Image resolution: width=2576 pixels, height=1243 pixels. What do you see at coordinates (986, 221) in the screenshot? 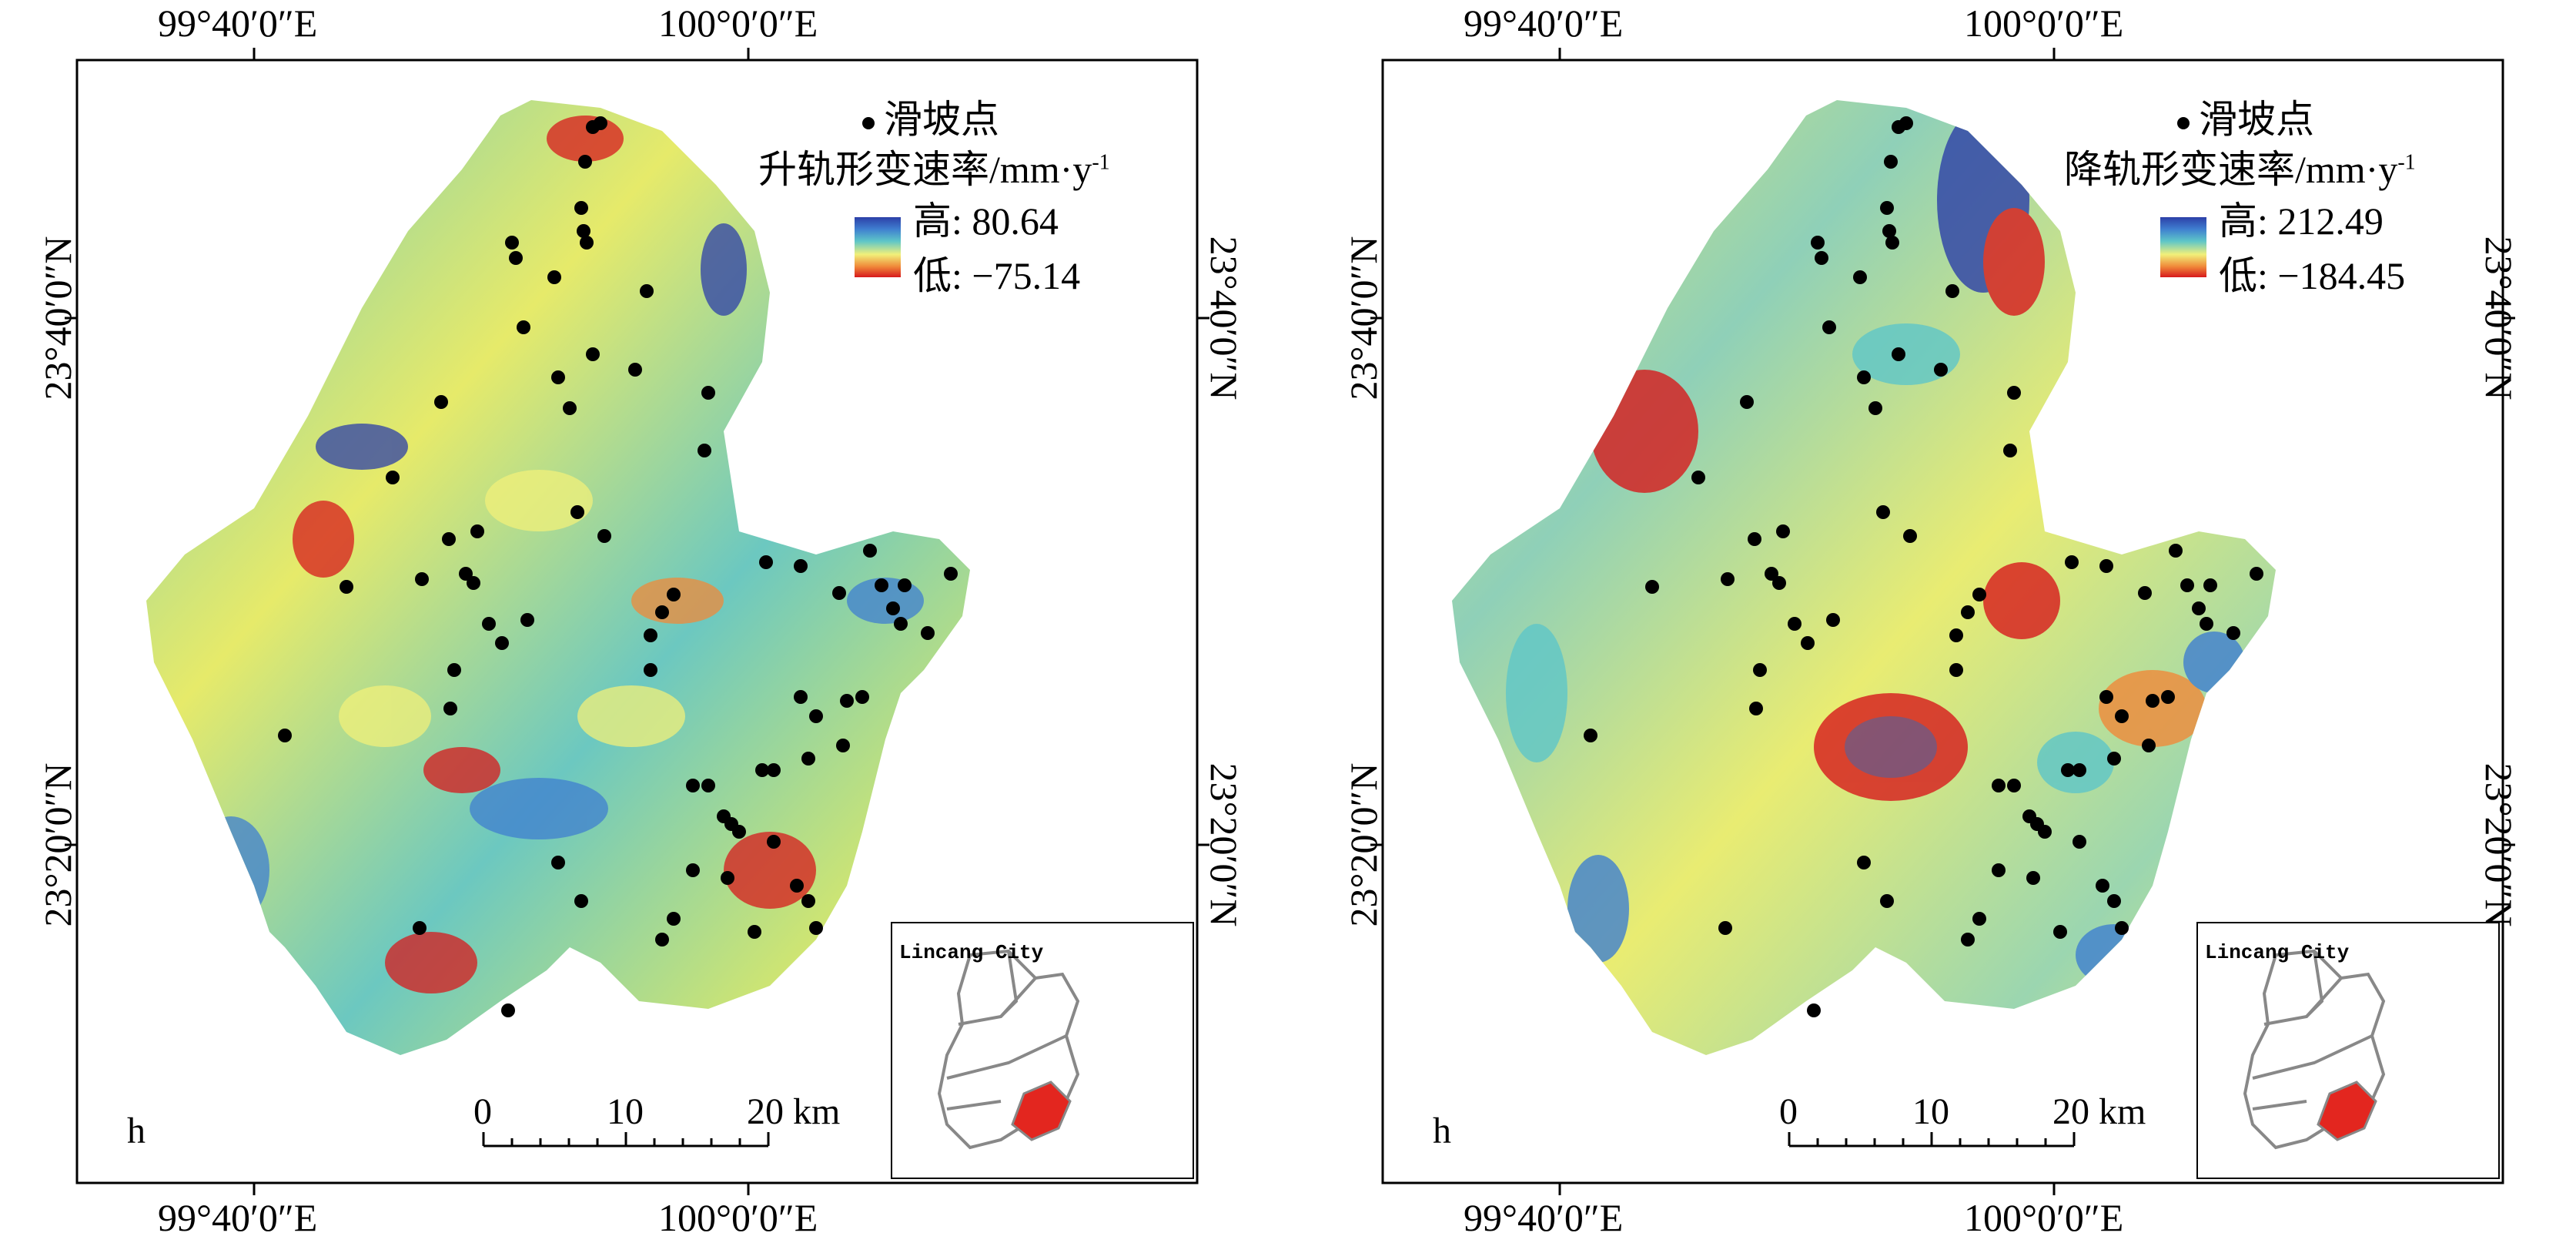
I see `legend-high-label: 高: 80.64` at bounding box center [986, 221].